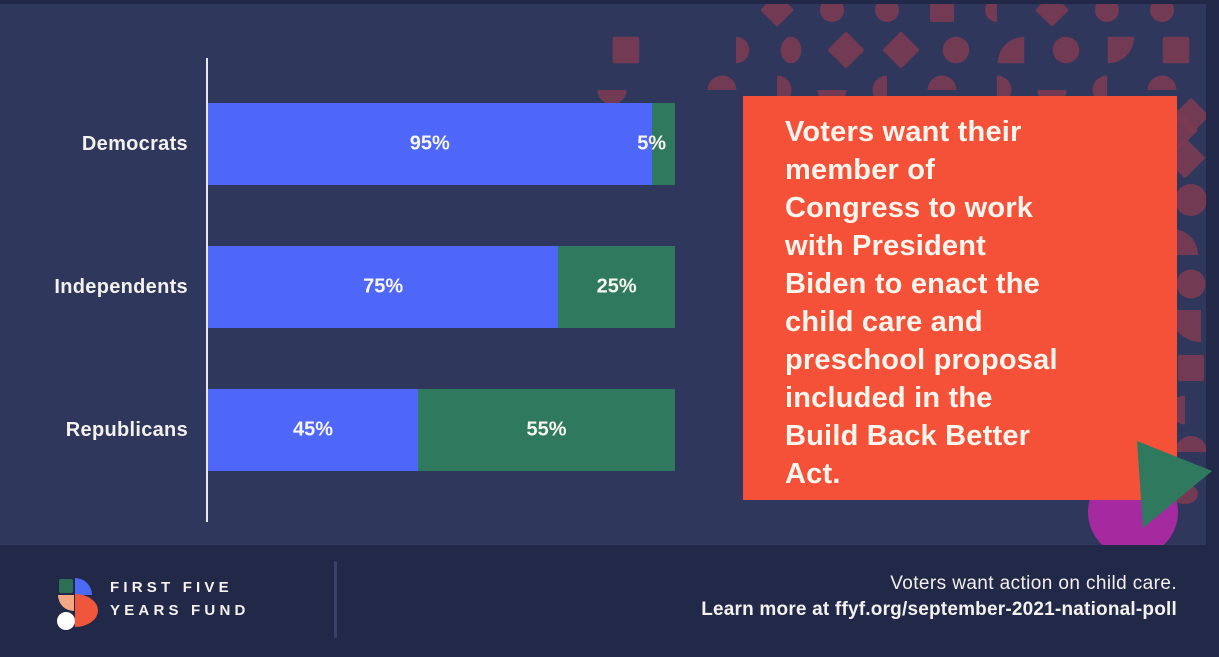  I want to click on bar-value-label: 75%, so click(383, 286).